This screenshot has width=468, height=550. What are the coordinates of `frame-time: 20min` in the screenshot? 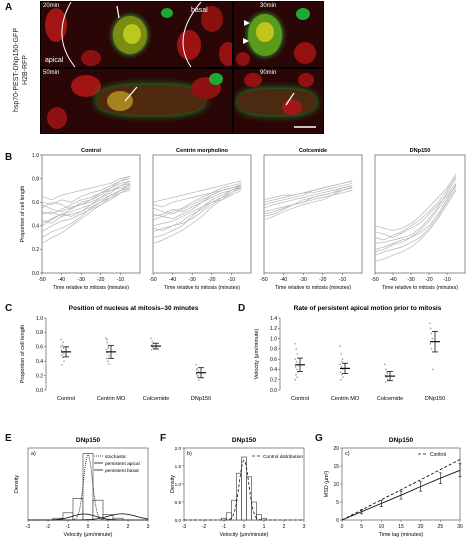 It's located at (51, 6).